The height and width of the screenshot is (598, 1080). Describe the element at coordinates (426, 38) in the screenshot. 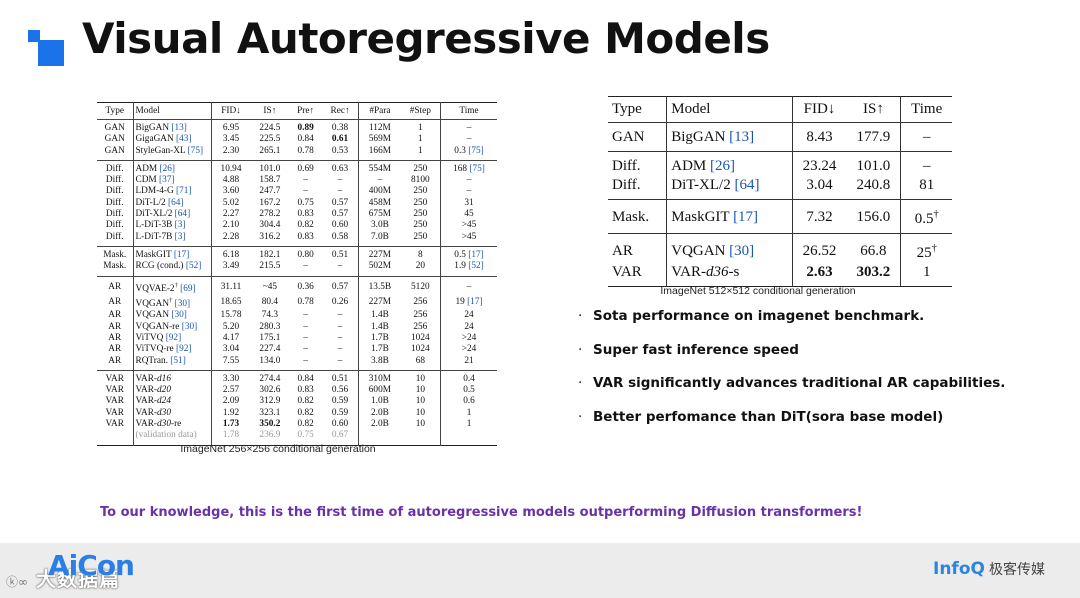

I see `page-title: Visual Autoregressive Models` at that location.